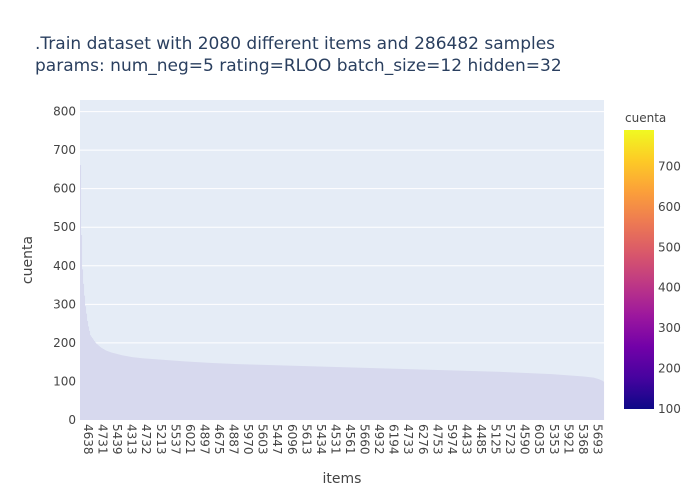  Describe the element at coordinates (190, 439) in the screenshot. I see `x-tick-label: 6021` at that location.